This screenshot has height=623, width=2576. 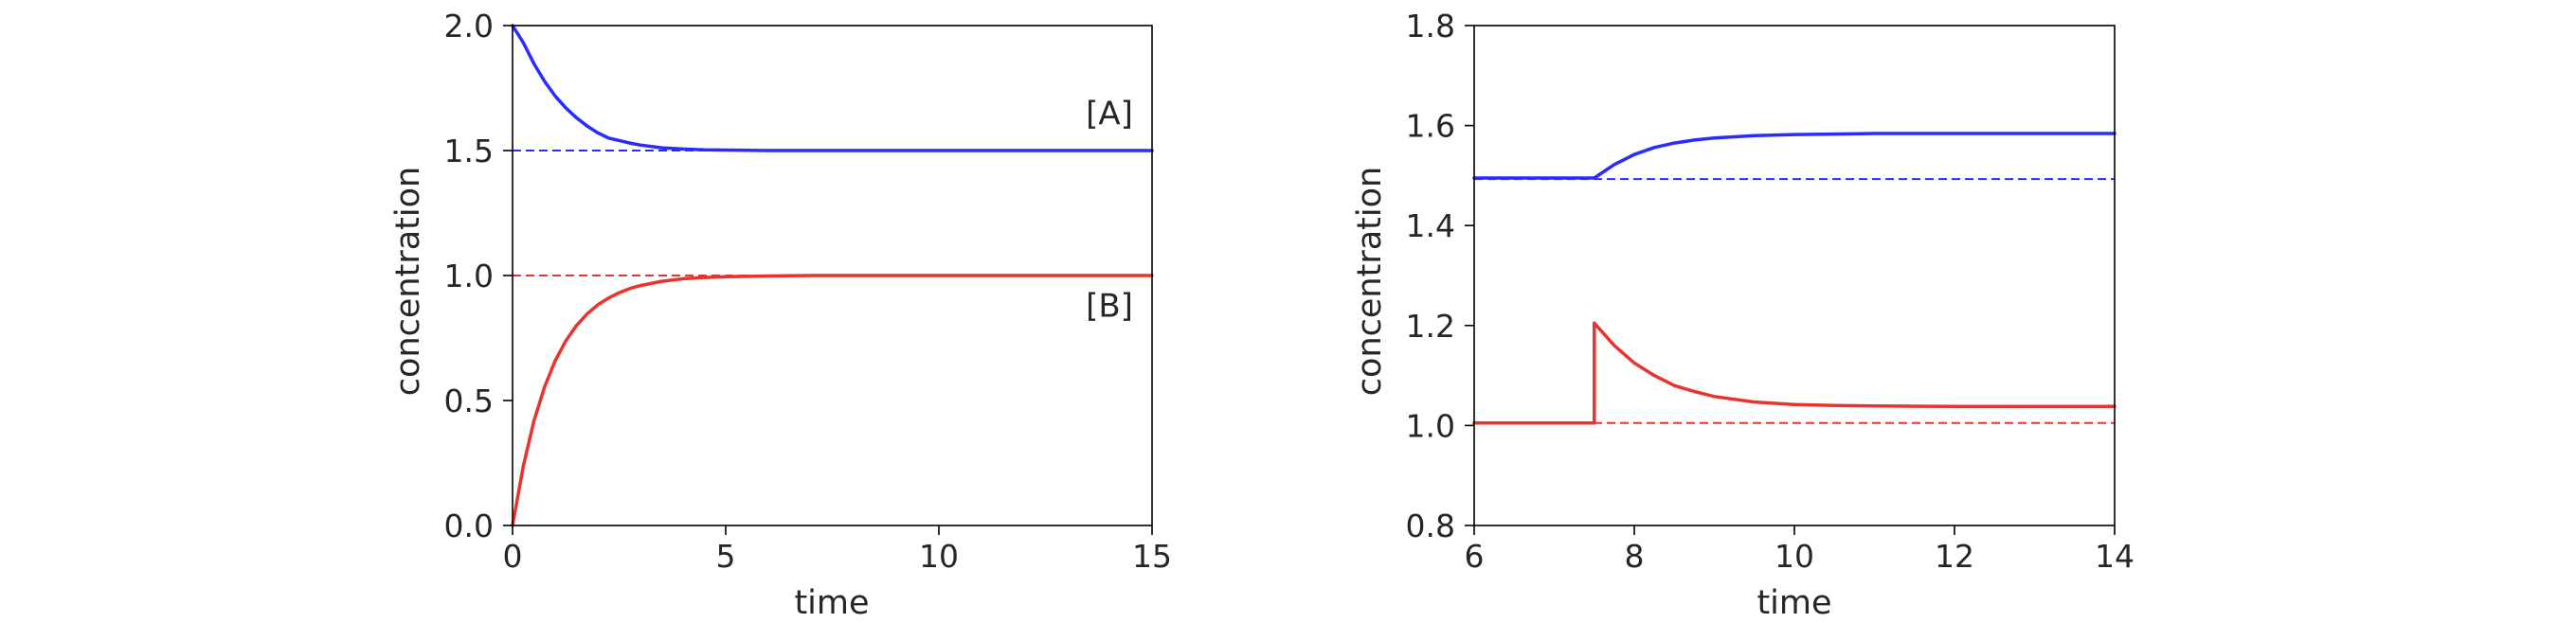 I want to click on left-y-axis-label: concentration, so click(x=408, y=281).